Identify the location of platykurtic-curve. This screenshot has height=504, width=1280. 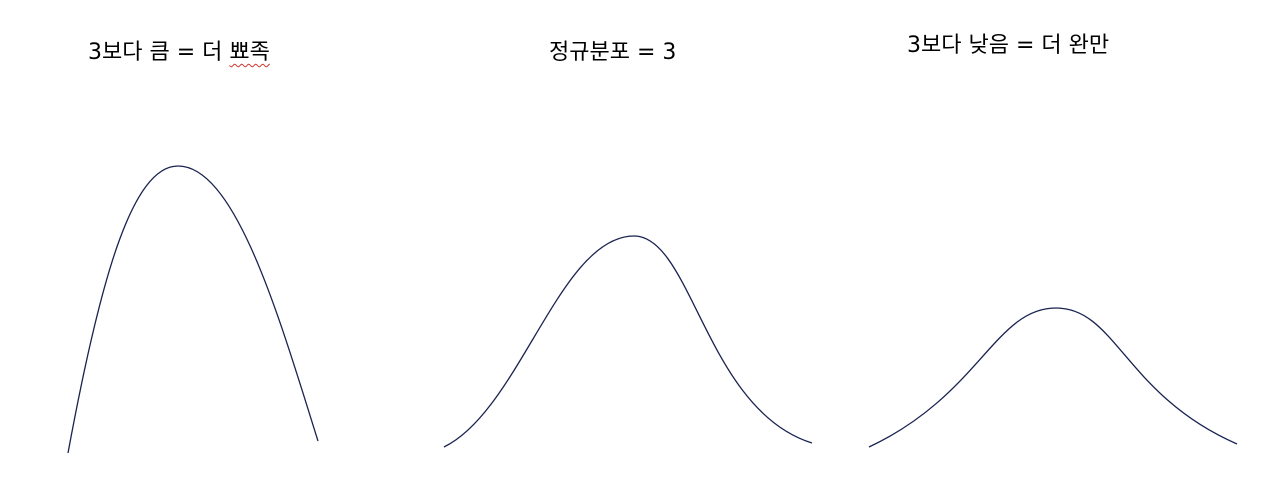
(1053, 377).